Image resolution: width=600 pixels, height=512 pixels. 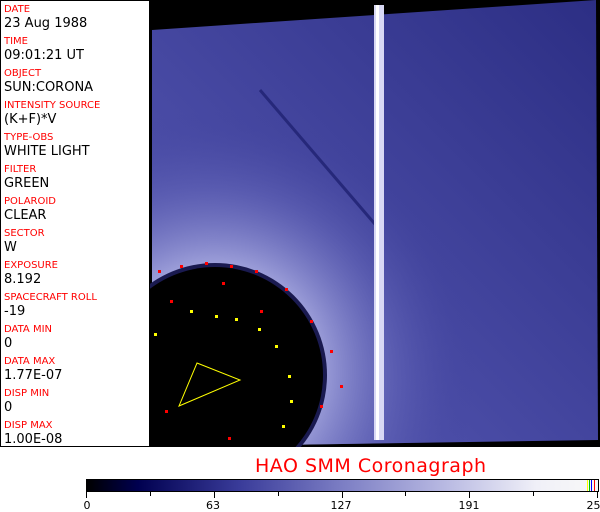 What do you see at coordinates (20, 169) in the screenshot?
I see `field-label: FILTER` at bounding box center [20, 169].